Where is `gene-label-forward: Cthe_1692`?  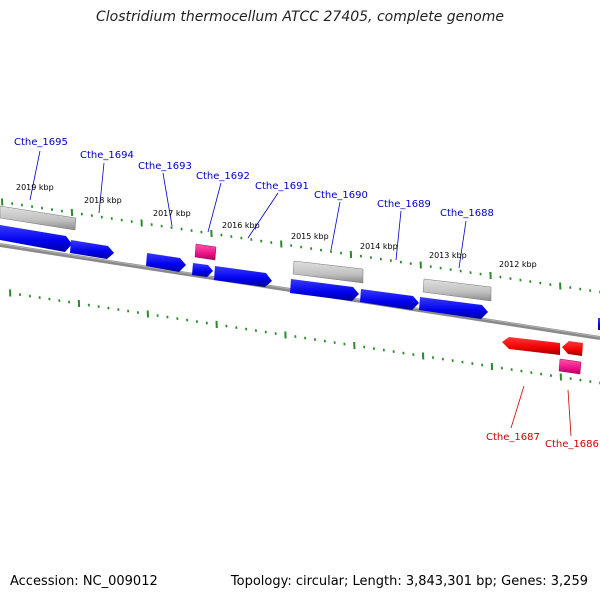 gene-label-forward: Cthe_1692 is located at coordinates (223, 176).